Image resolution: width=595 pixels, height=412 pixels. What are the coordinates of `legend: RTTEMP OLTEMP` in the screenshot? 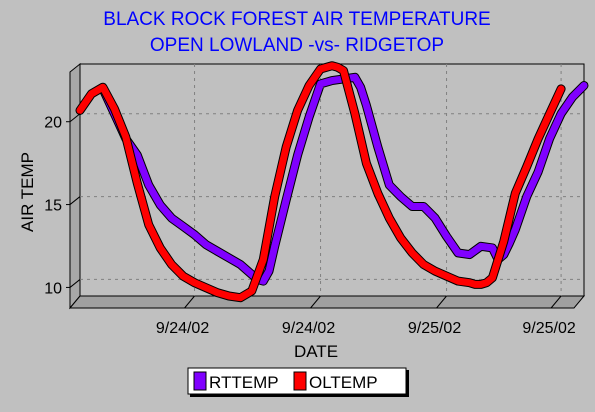 It's located at (298, 382).